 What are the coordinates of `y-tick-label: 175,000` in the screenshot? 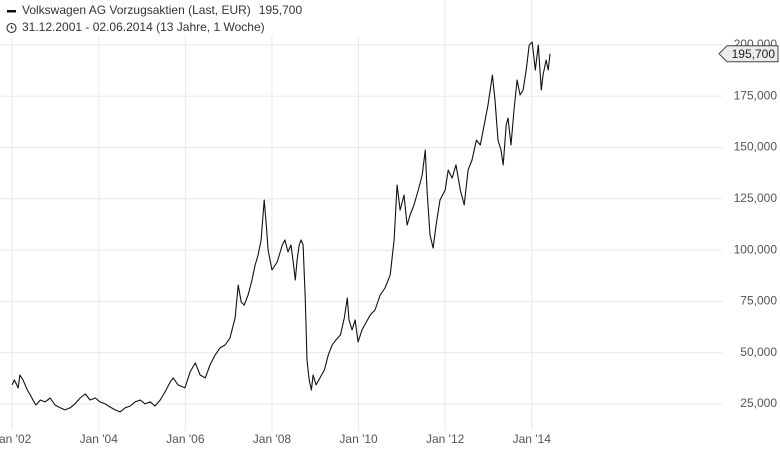 It's located at (756, 95).